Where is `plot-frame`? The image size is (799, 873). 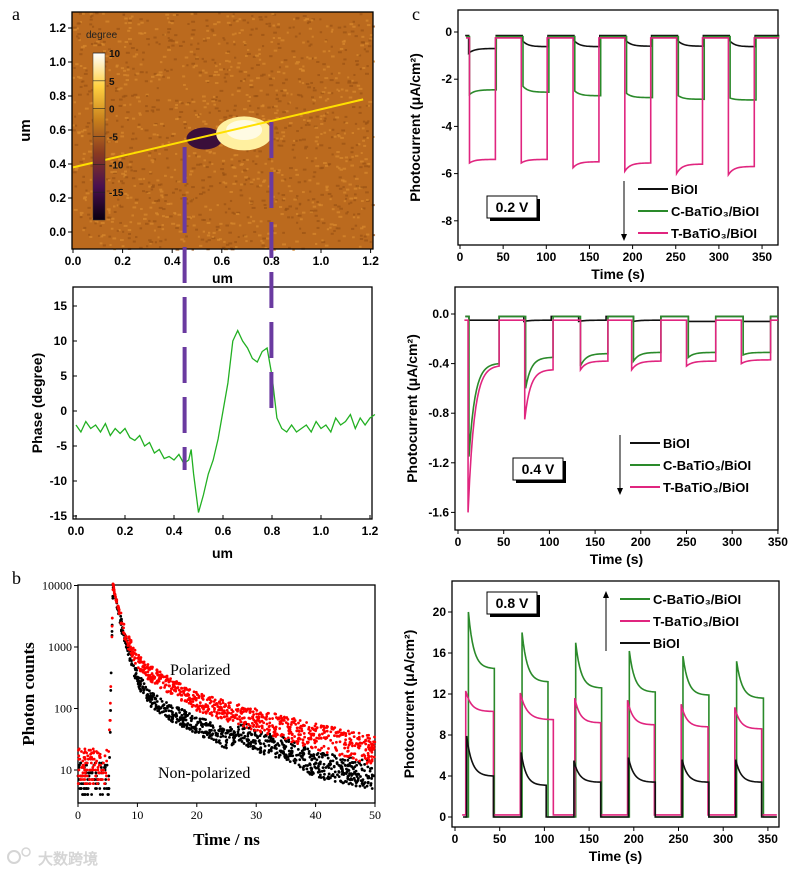
plot-frame is located at coordinates (615, 704).